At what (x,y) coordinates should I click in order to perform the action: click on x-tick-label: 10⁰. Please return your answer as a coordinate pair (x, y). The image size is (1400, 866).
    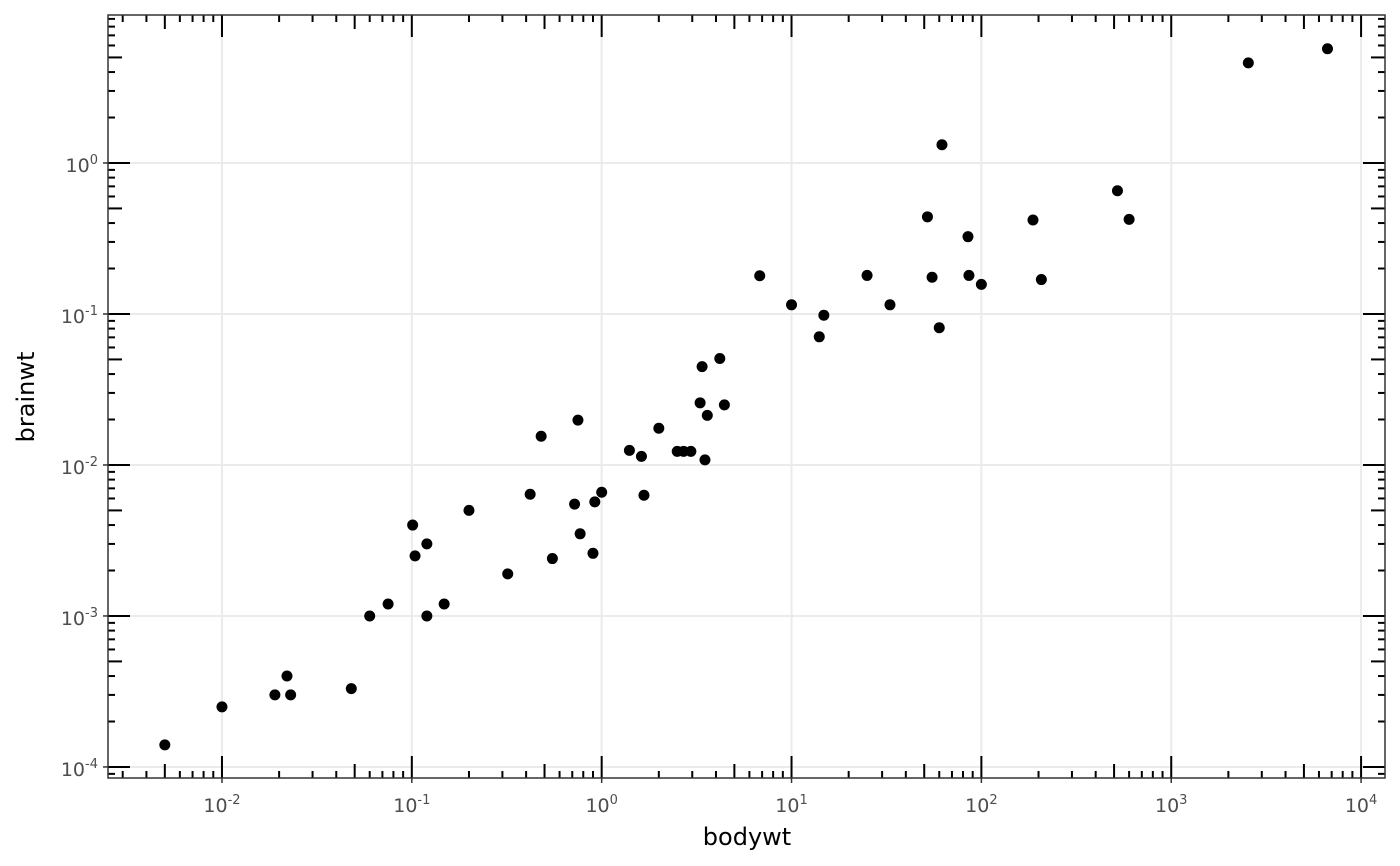
    Looking at the image, I should click on (601, 805).